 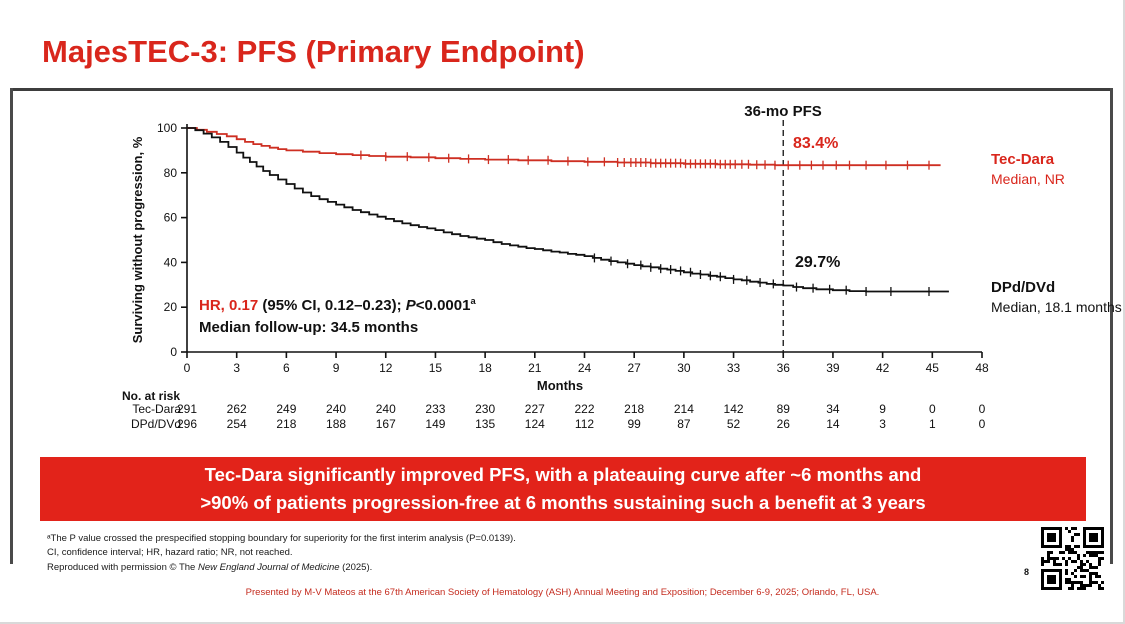 What do you see at coordinates (1072, 558) in the screenshot?
I see `qr-code` at bounding box center [1072, 558].